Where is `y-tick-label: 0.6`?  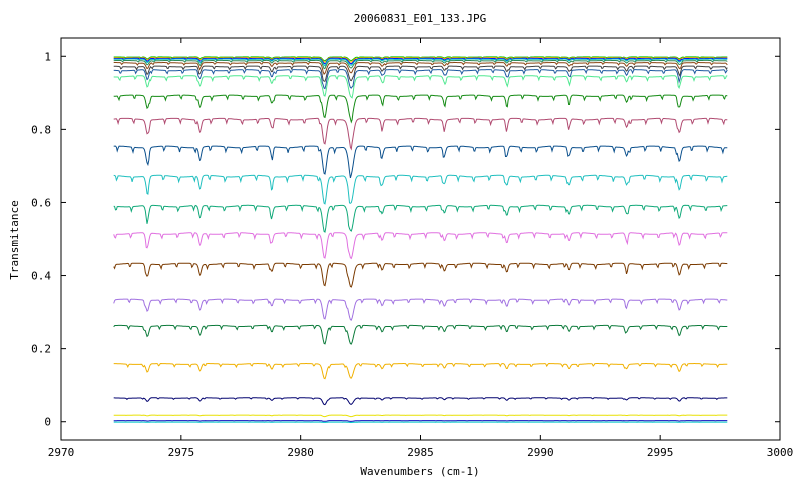 y-tick-label: 0.6 is located at coordinates (41, 202).